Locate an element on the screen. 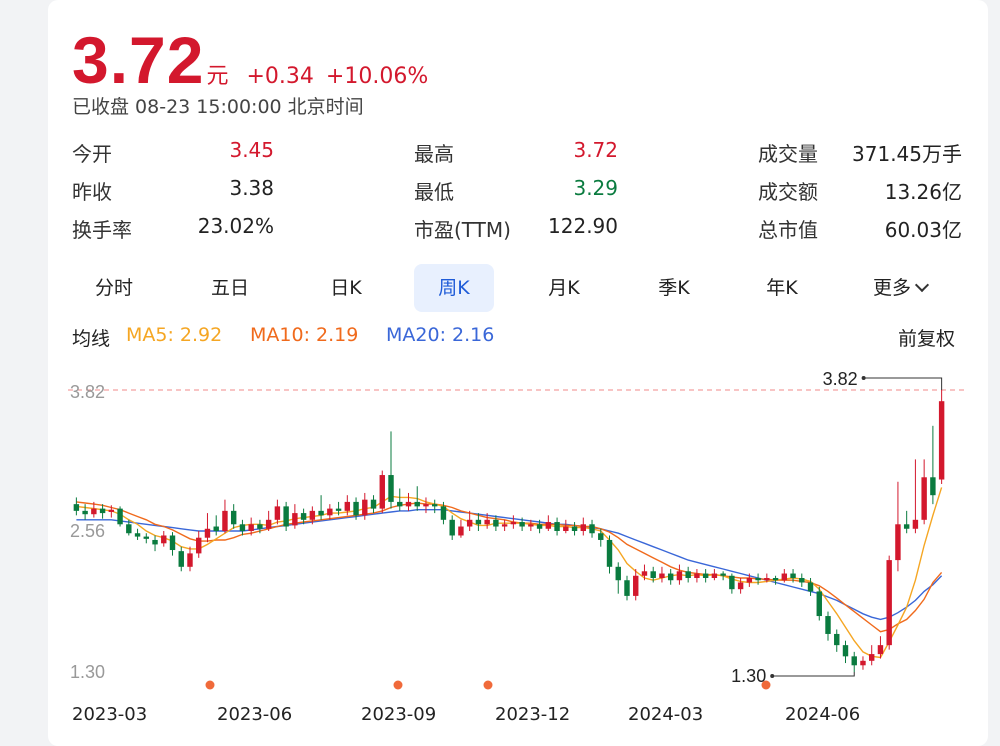  stat-value: 60.03亿 is located at coordinates (923, 230).